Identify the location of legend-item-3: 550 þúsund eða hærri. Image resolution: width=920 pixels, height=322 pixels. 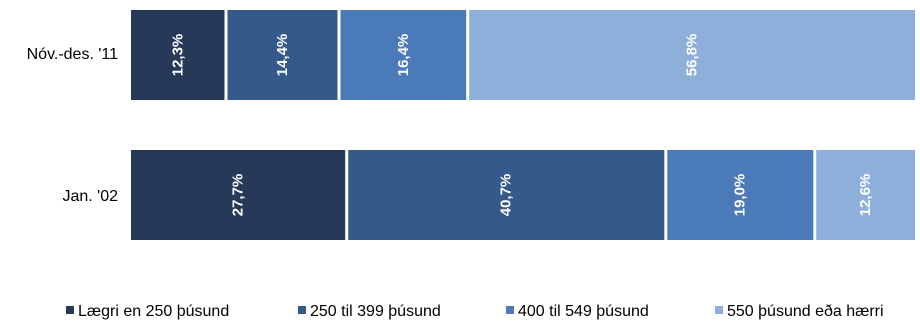
(799, 311).